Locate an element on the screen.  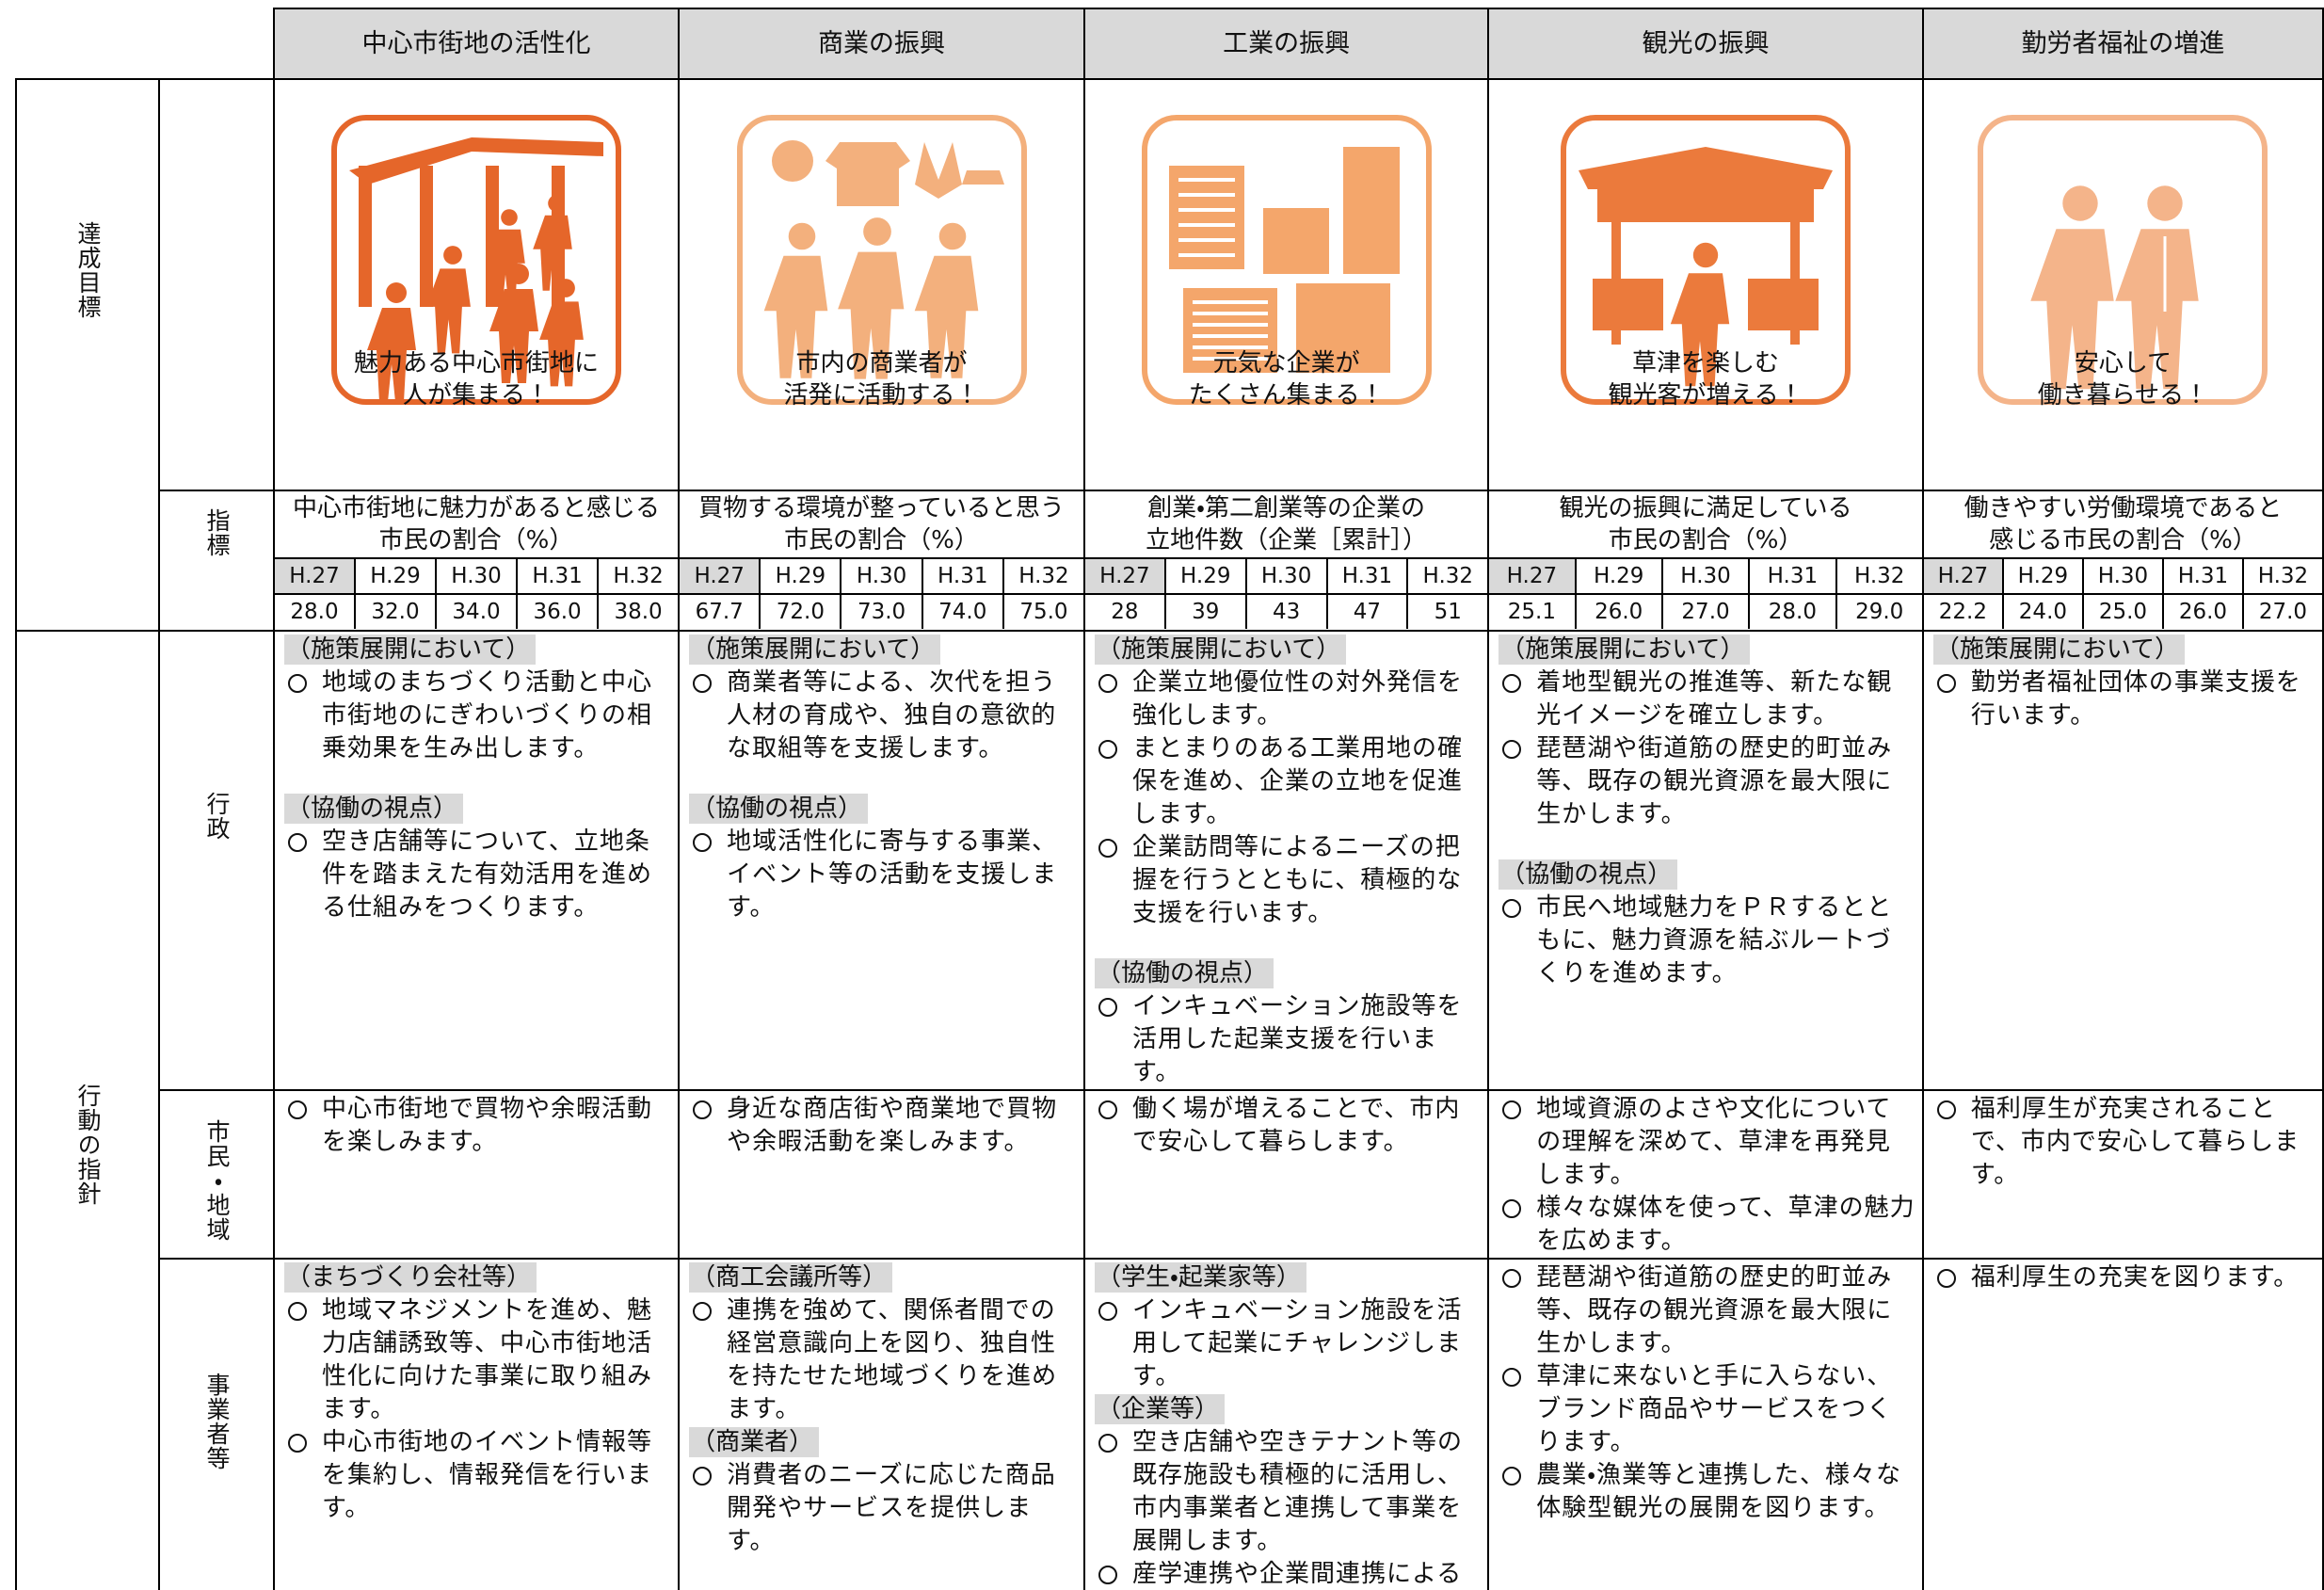
value: 29.0 is located at coordinates (1878, 612).